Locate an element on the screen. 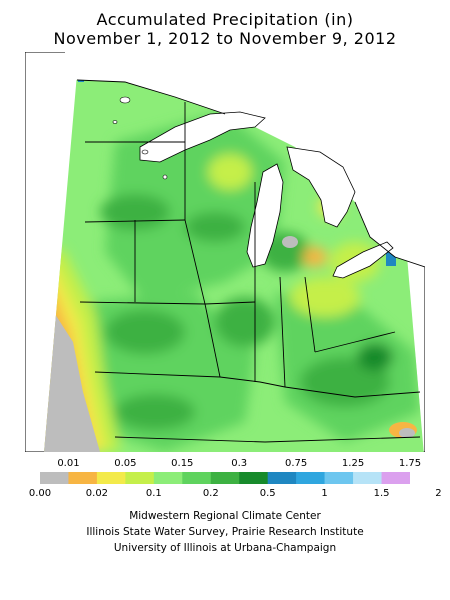  legend-top-label: 0.05 is located at coordinates (125, 463).